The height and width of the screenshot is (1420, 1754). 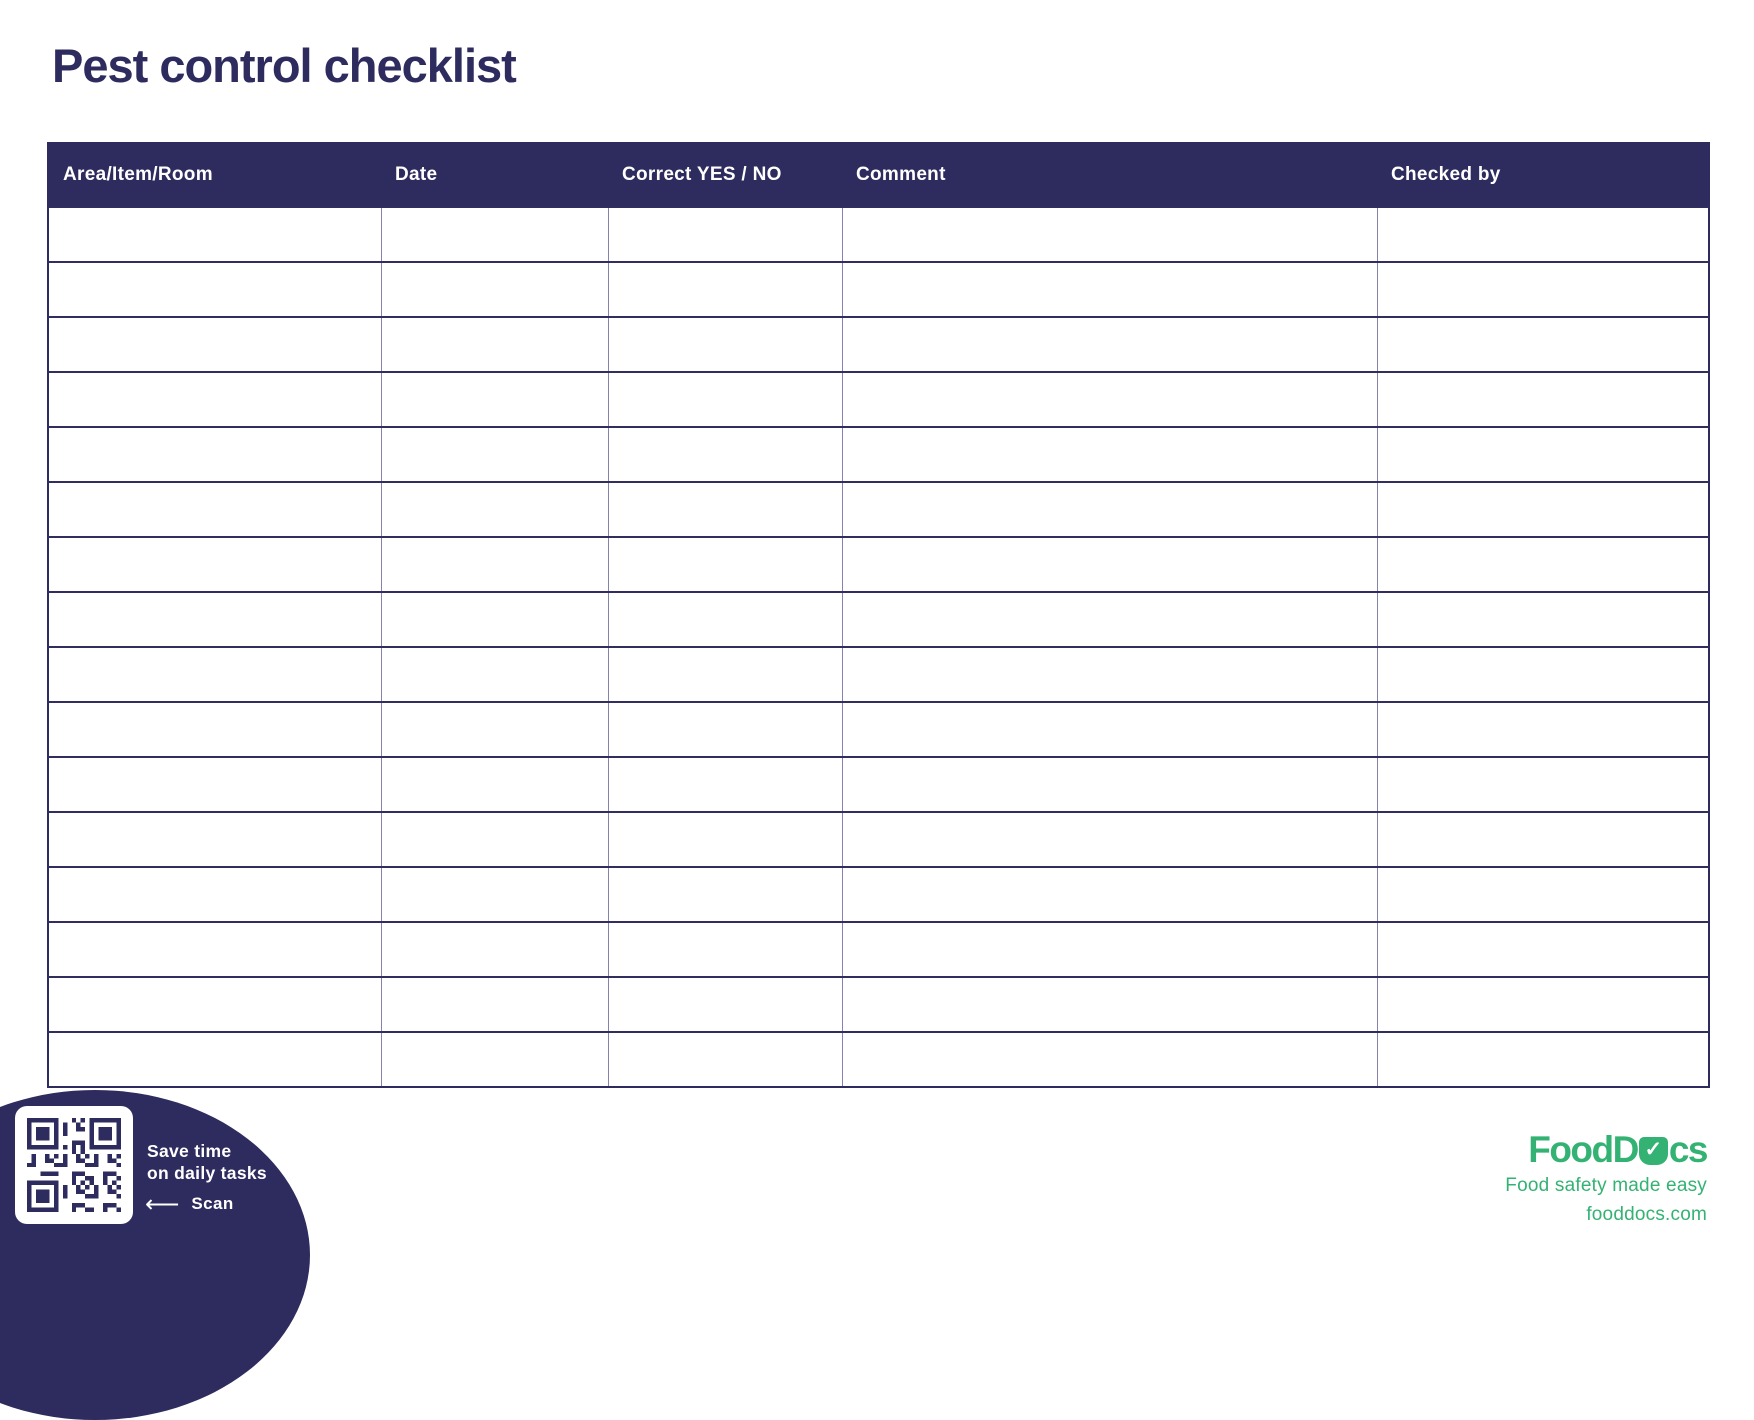 I want to click on column-header-comment: Comment, so click(x=1109, y=175).